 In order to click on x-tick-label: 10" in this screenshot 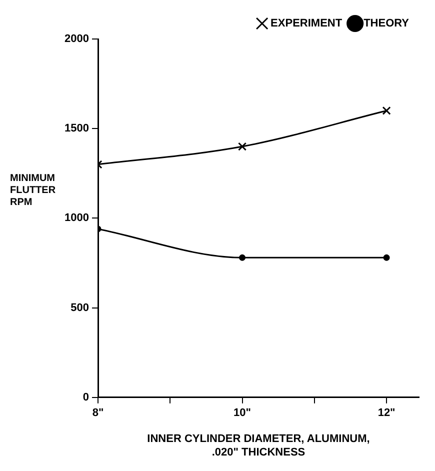, I will do `click(242, 413)`.